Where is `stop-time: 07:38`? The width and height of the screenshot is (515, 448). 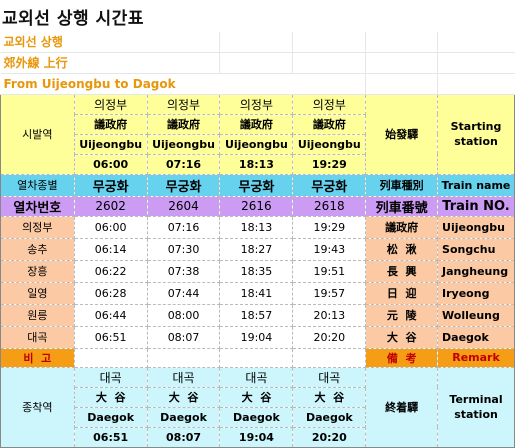 stop-time: 07:38 is located at coordinates (183, 271).